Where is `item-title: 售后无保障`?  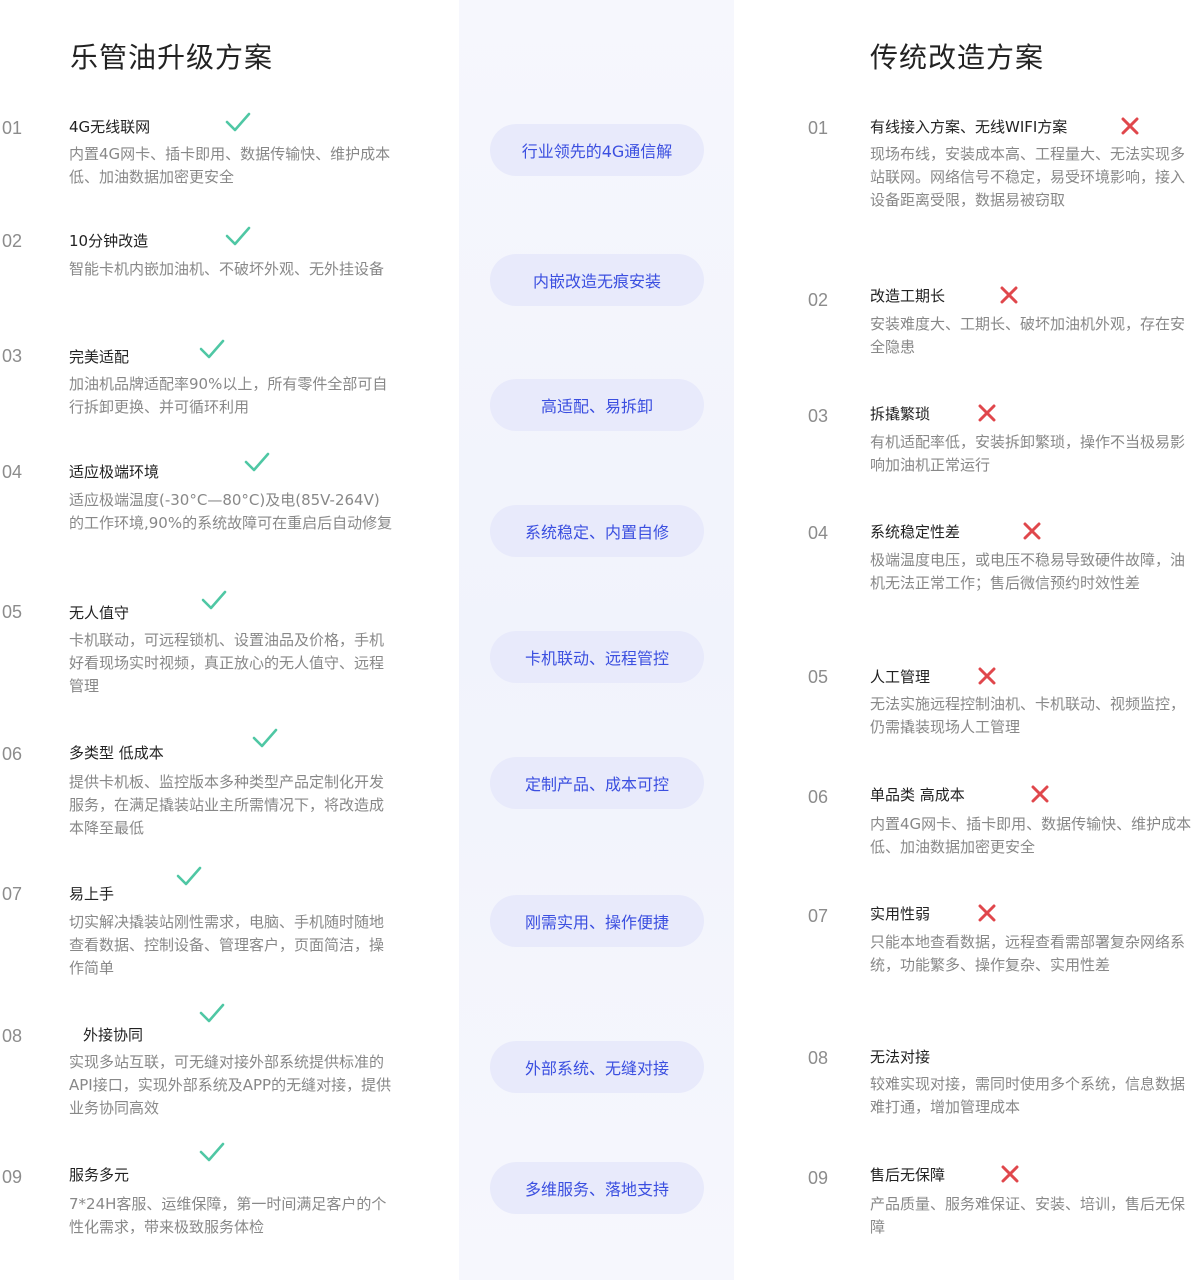 item-title: 售后无保障 is located at coordinates (908, 1175).